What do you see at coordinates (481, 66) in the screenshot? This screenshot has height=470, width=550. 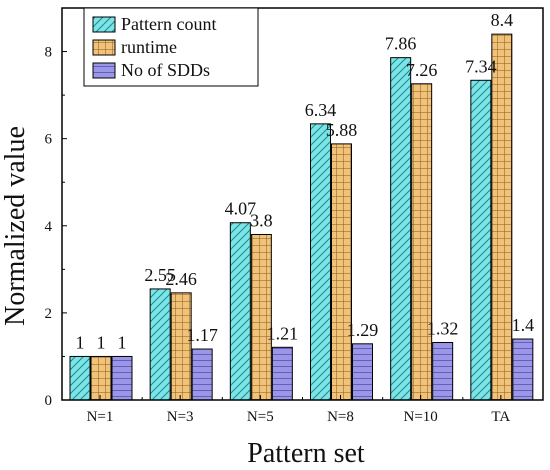 I see `data-label-0-5: 7.34` at bounding box center [481, 66].